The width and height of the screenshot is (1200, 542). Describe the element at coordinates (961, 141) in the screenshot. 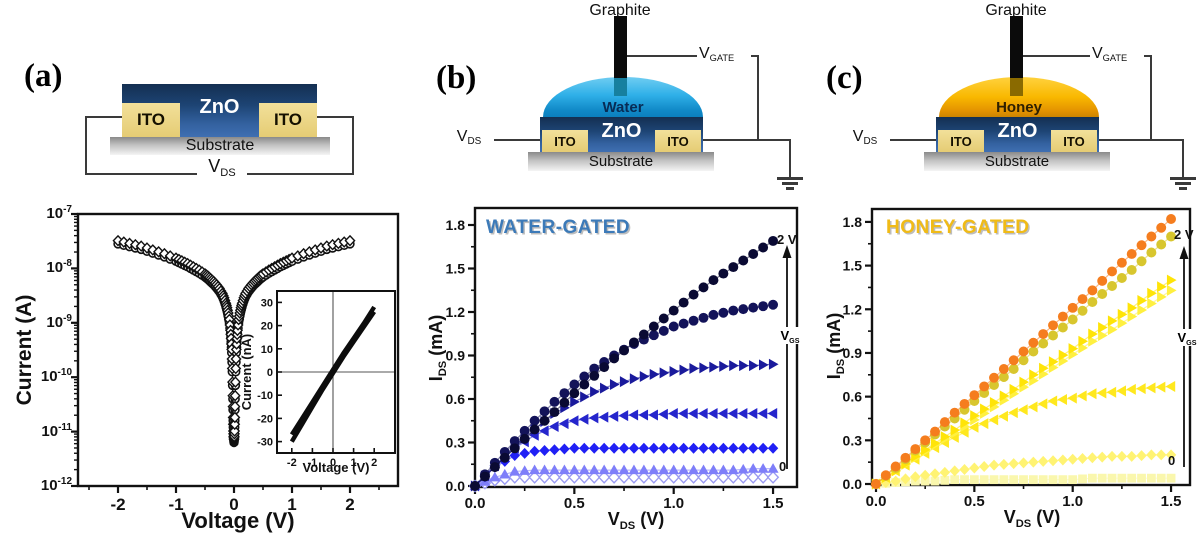

I see `ito-contact-left-c: ITO` at that location.